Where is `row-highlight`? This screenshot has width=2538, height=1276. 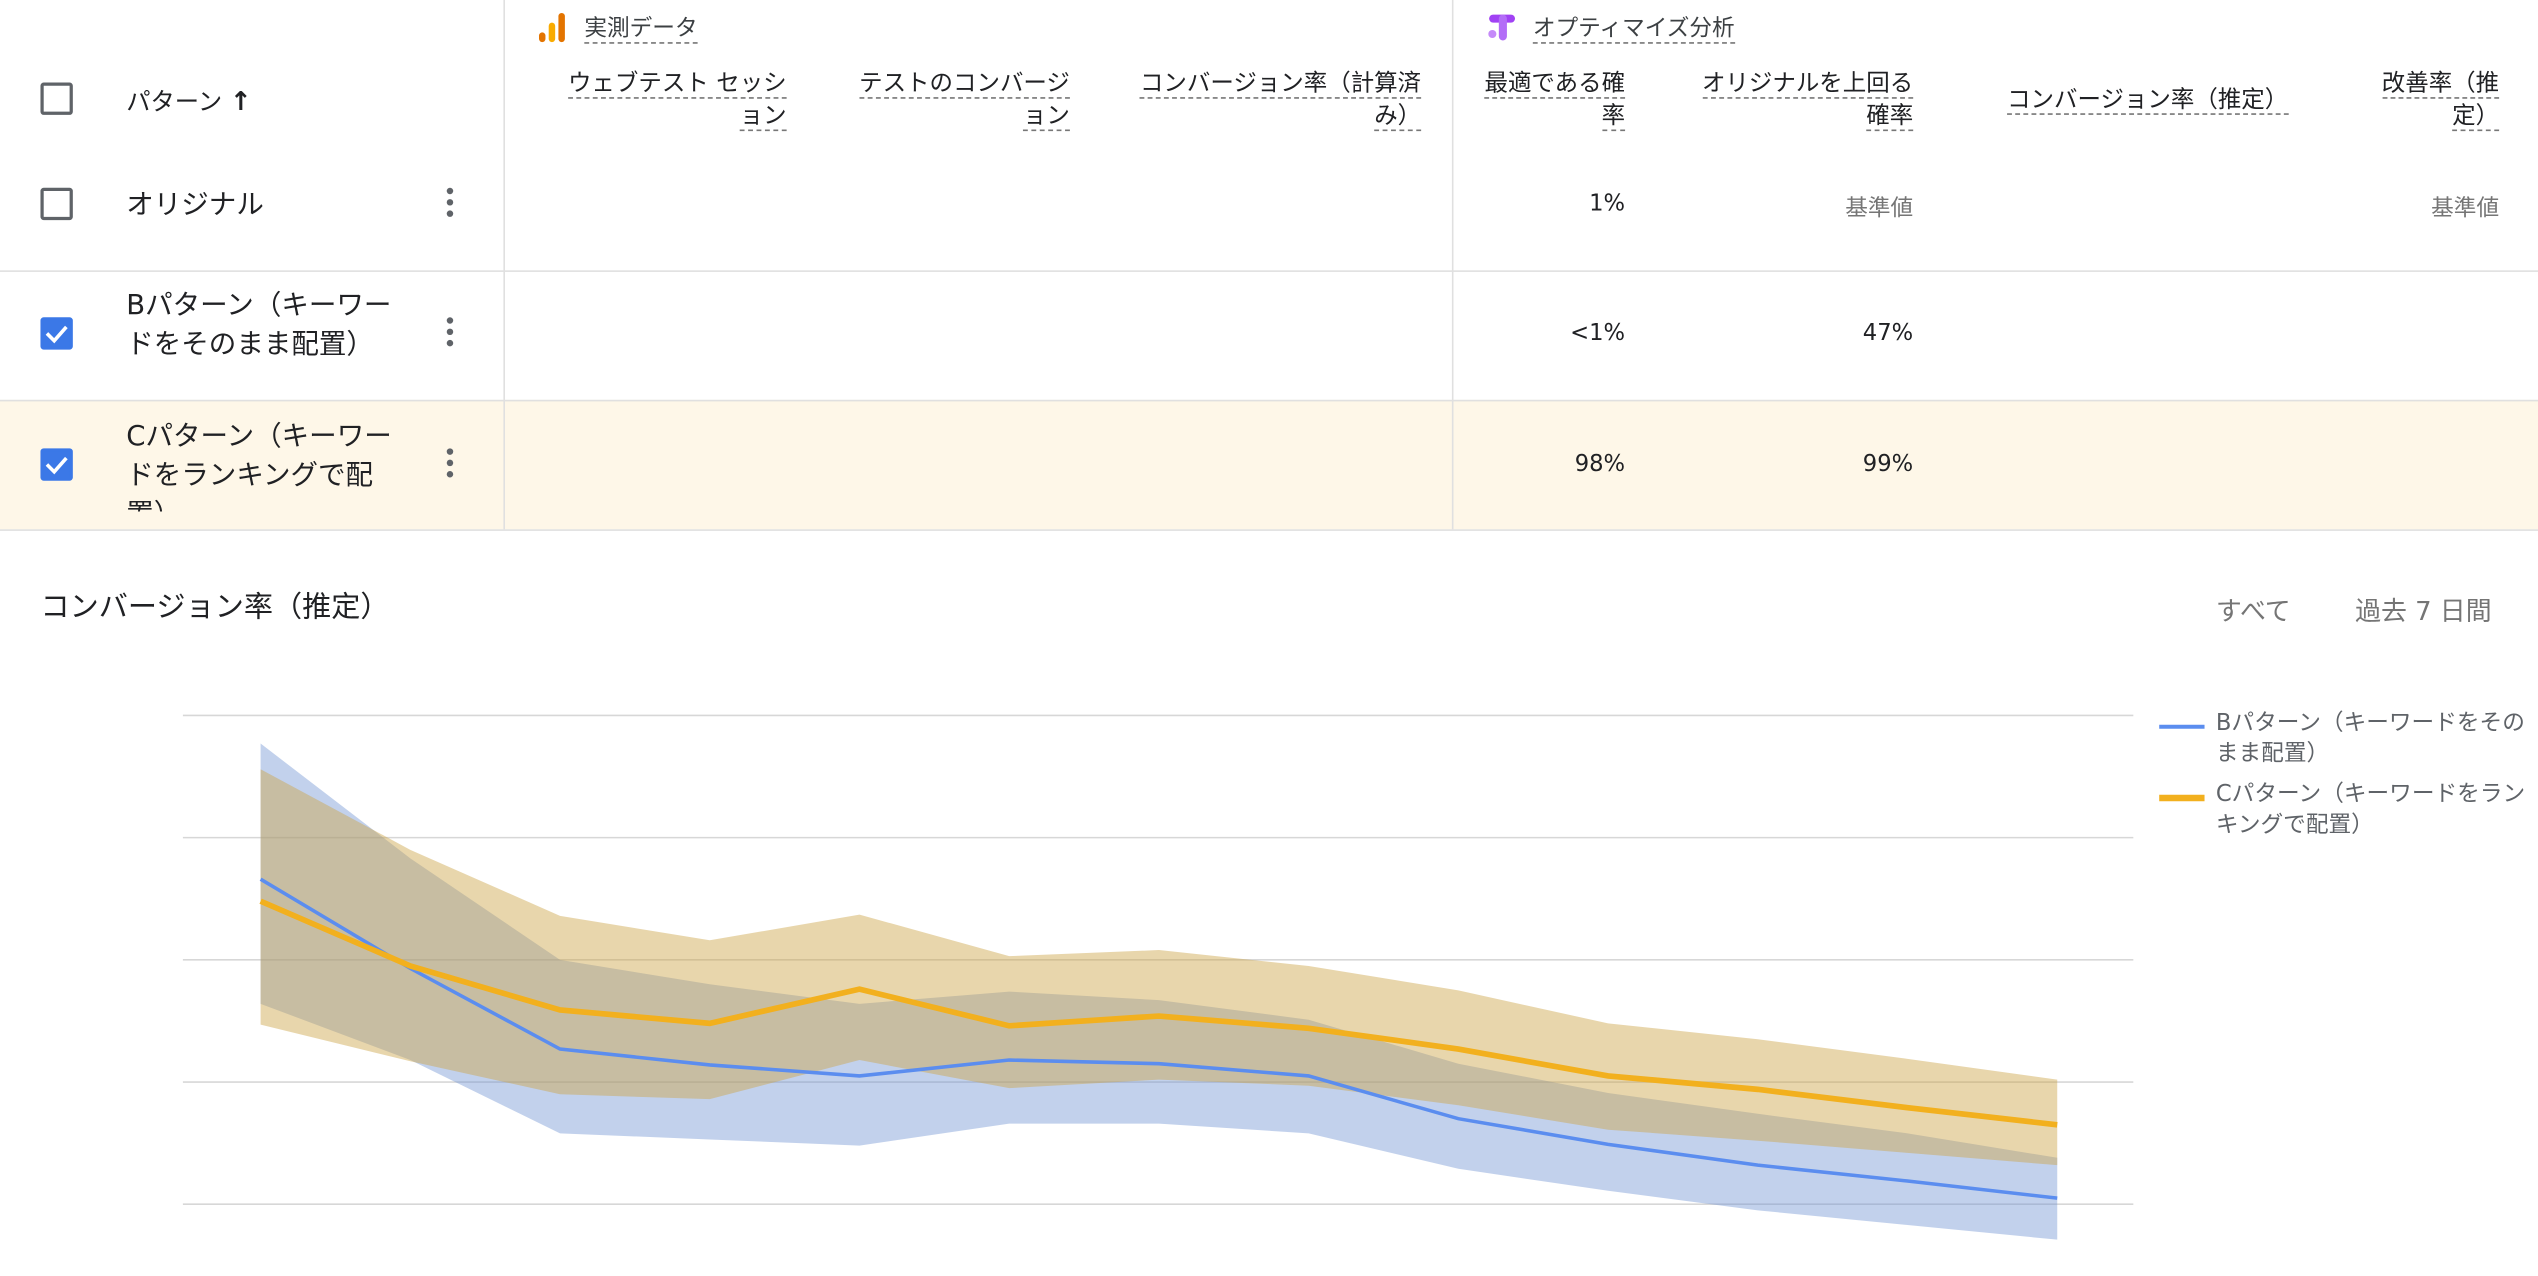
row-highlight is located at coordinates (1269, 464).